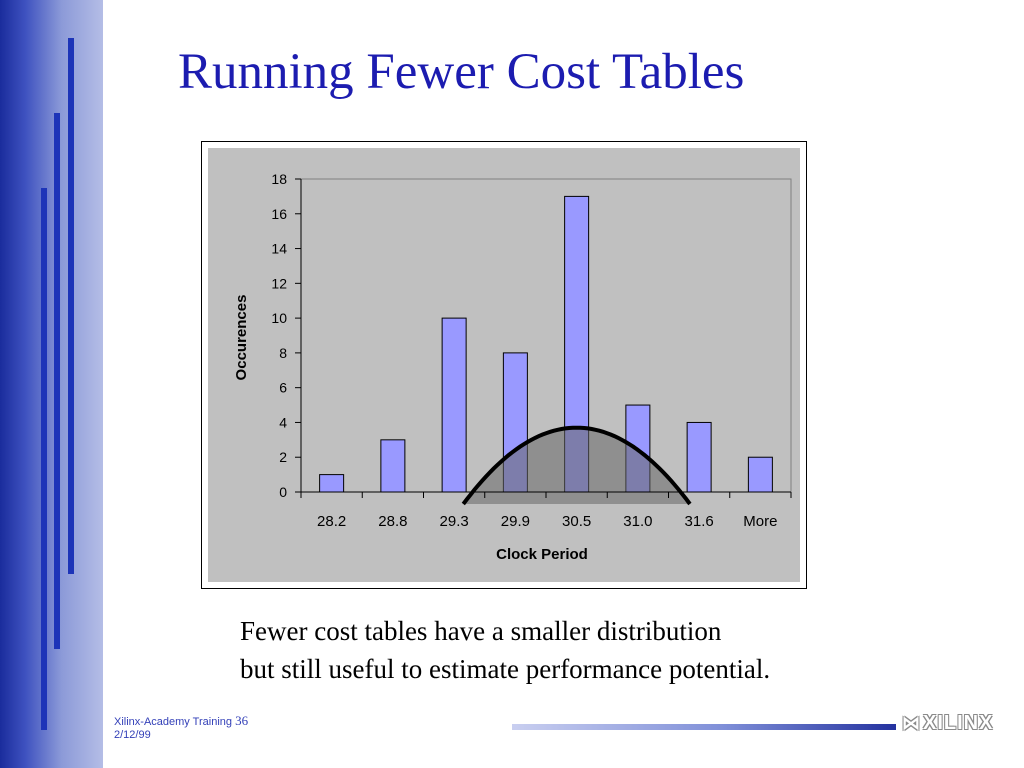  What do you see at coordinates (576, 465) in the screenshot?
I see `bell-curve-line` at bounding box center [576, 465].